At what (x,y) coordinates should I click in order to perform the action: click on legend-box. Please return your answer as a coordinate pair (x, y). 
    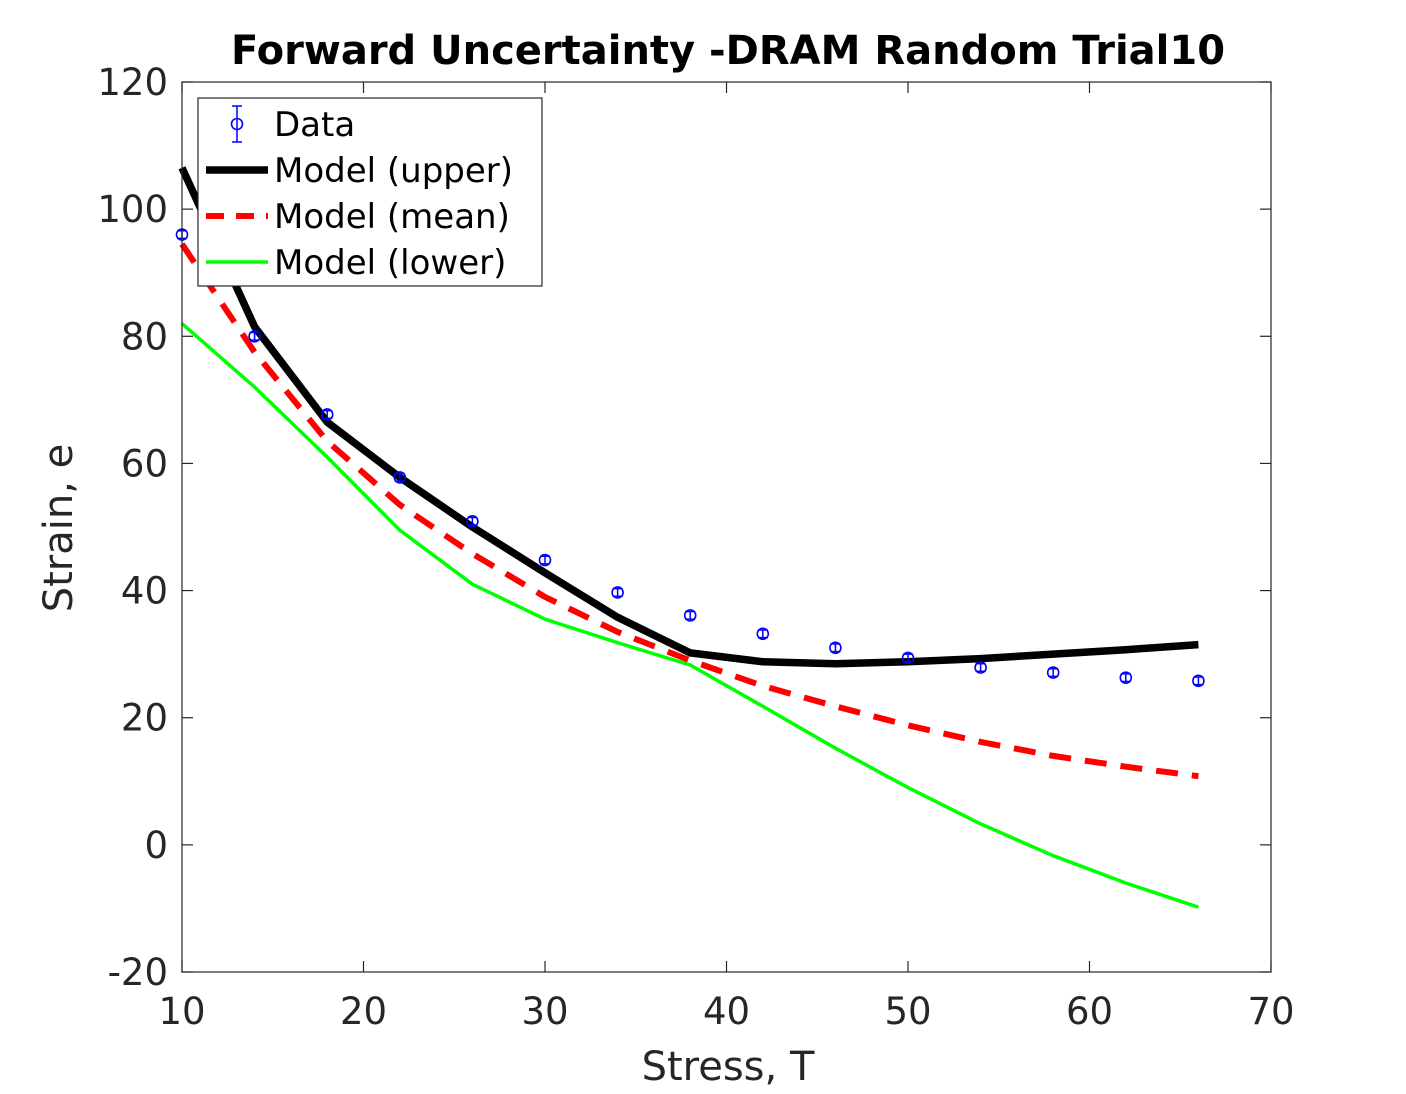
    Looking at the image, I should click on (370, 192).